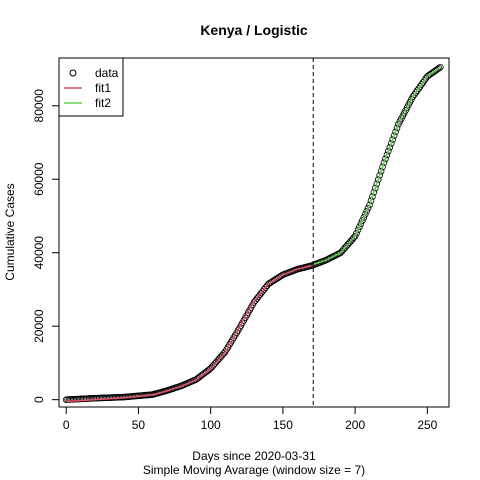 Image resolution: width=480 pixels, height=480 pixels. What do you see at coordinates (376, 166) in the screenshot?
I see `fit-line-fit2` at bounding box center [376, 166].